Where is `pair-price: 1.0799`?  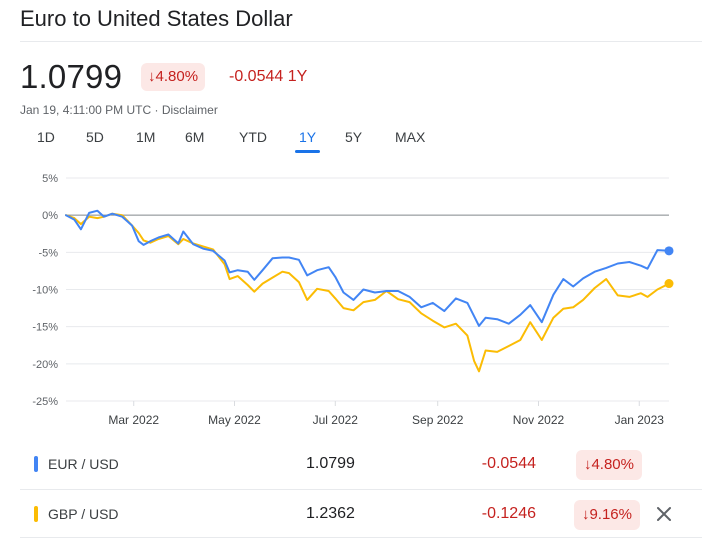 pair-price: 1.0799 is located at coordinates (330, 463).